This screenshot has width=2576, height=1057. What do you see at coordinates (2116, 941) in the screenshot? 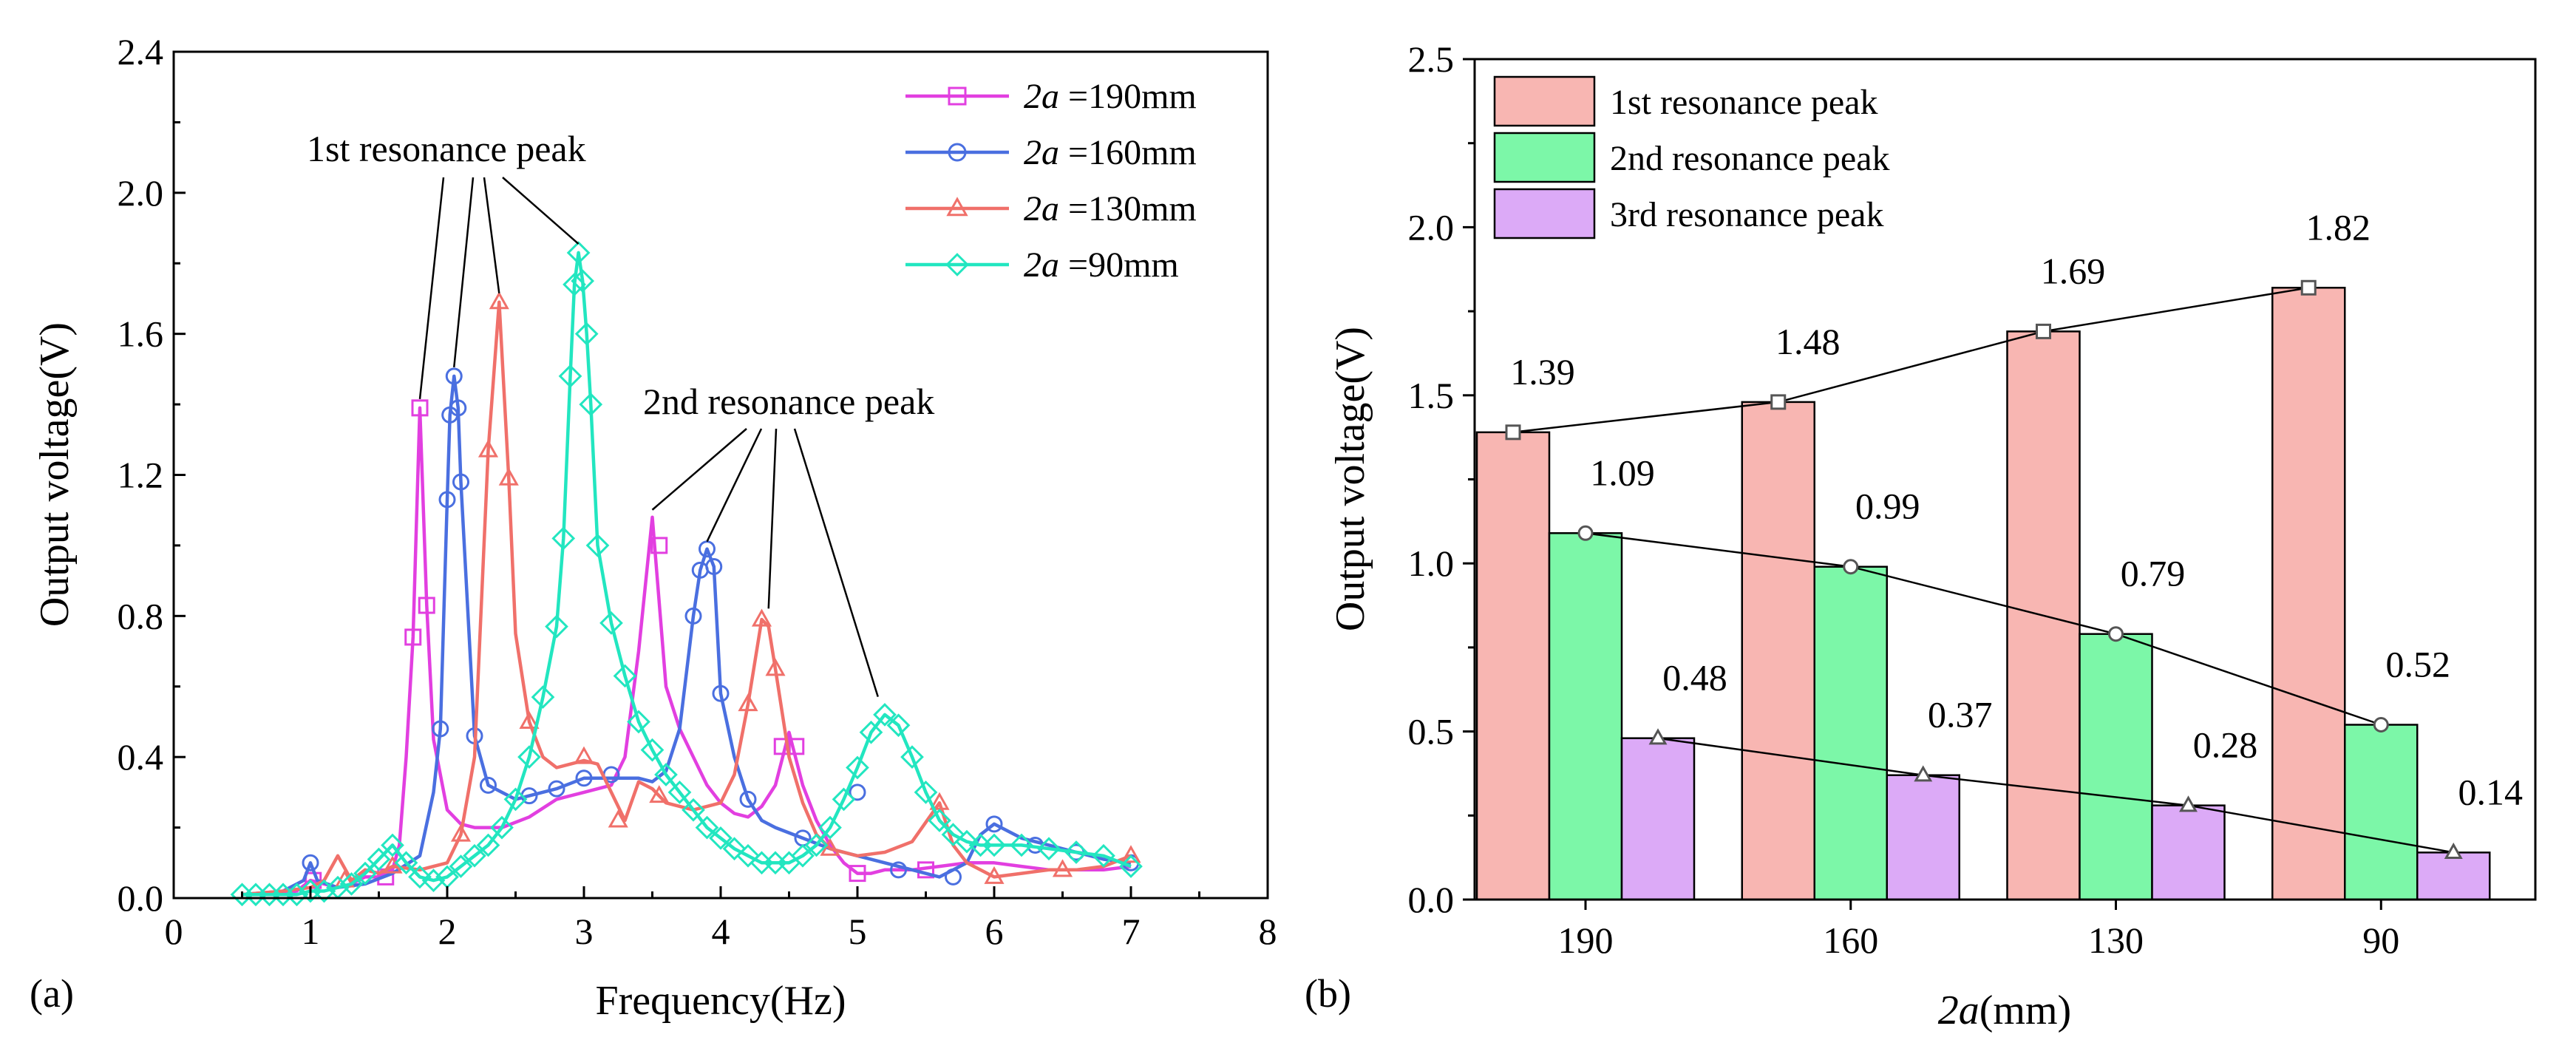
I see `x-tick-label: 130` at bounding box center [2116, 941].